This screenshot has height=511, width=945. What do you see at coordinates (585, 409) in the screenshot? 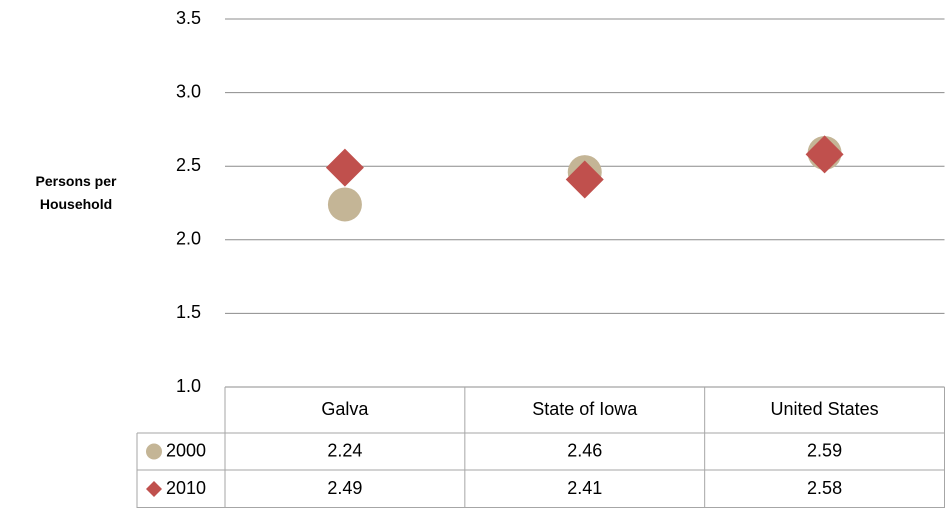
I see `category-label: State of Iowa` at bounding box center [585, 409].